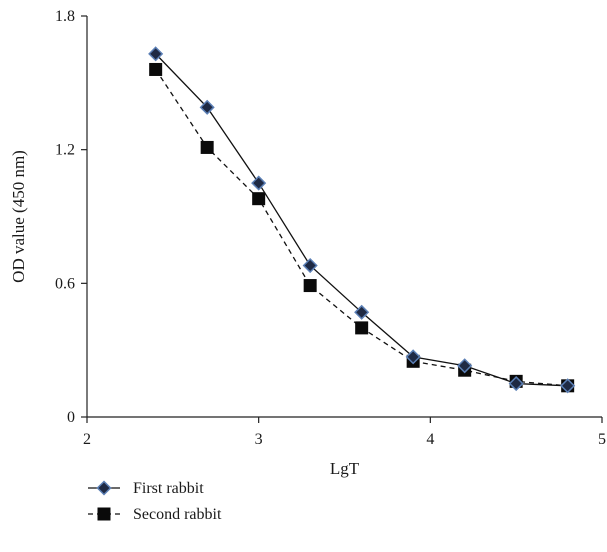 This screenshot has width=607, height=552. Describe the element at coordinates (18, 216) in the screenshot. I see `y-axis-title: OD value (450 nm)` at that location.